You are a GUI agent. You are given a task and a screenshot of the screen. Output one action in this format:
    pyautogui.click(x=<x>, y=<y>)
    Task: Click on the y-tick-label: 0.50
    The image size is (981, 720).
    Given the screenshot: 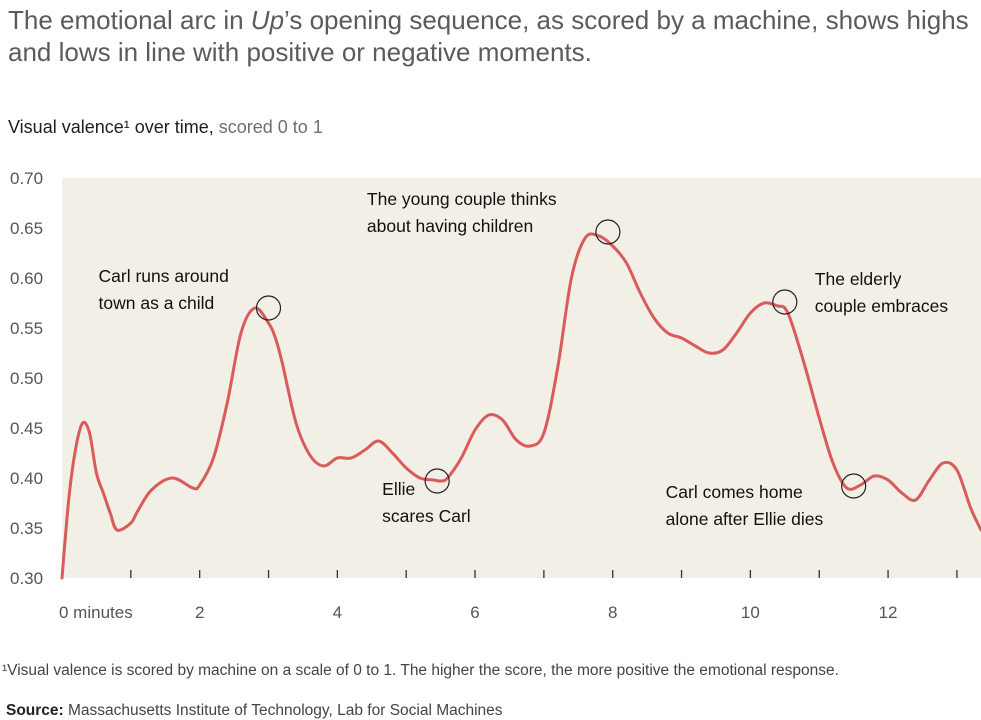 What is the action you would take?
    pyautogui.click(x=26, y=378)
    